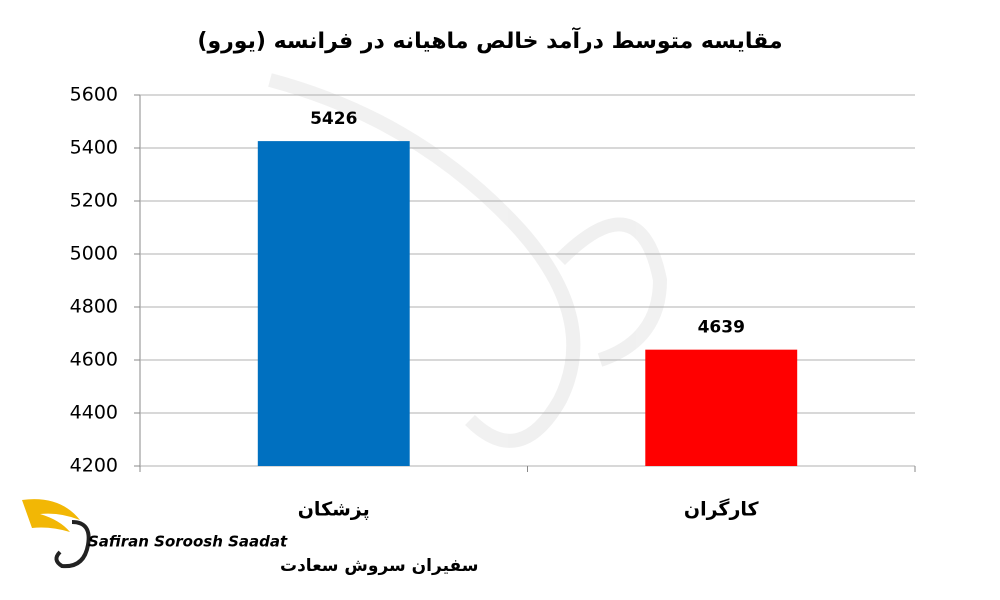 This screenshot has height=600, width=1000. What do you see at coordinates (94, 254) in the screenshot?
I see `y-tick-label: 5000` at bounding box center [94, 254].